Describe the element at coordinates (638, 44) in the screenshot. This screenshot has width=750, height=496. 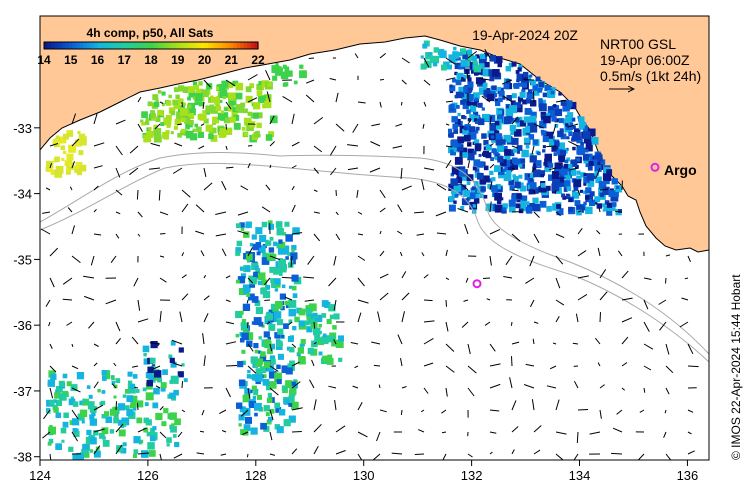
I see `product-line1: NRT00 GSL` at that location.